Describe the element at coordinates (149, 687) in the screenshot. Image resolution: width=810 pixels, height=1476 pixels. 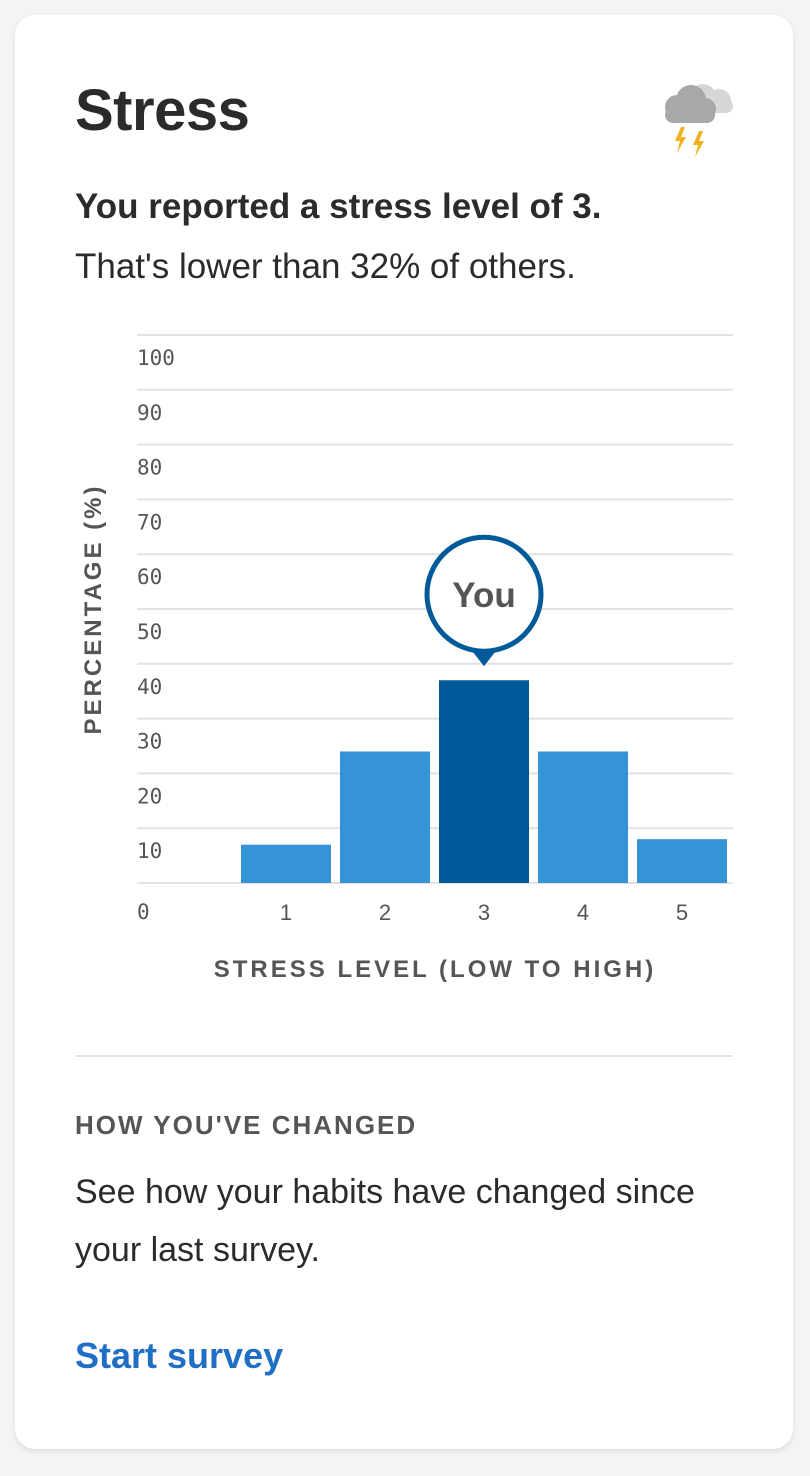
I see `y-tick-label: 40` at that location.